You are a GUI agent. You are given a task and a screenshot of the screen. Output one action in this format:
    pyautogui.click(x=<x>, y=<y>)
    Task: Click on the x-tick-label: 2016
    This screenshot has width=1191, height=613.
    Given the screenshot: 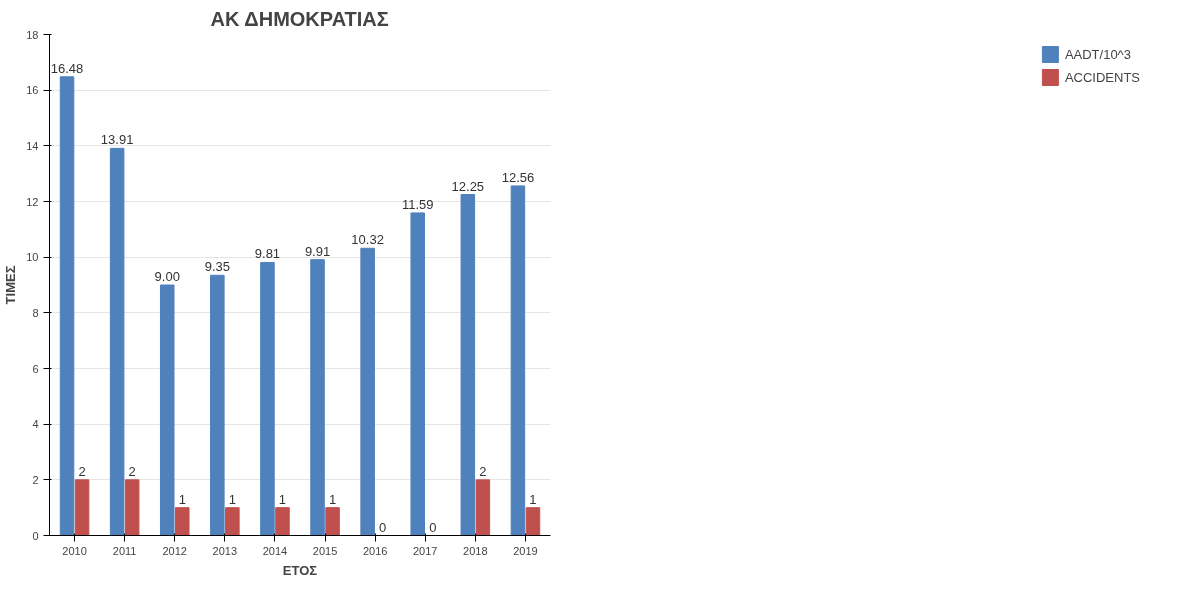 What is the action you would take?
    pyautogui.click(x=375, y=550)
    